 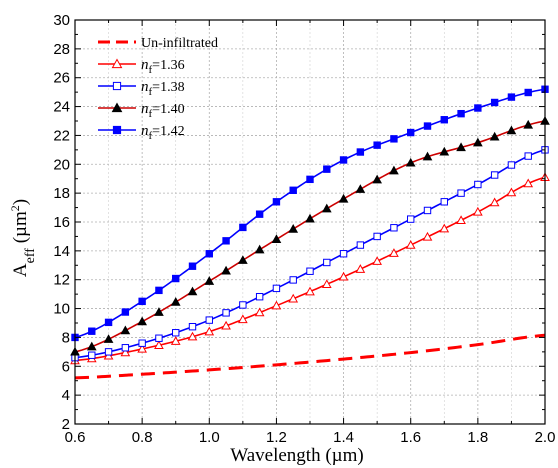 I want to click on x-tick-label: 0.6, so click(x=75, y=437).